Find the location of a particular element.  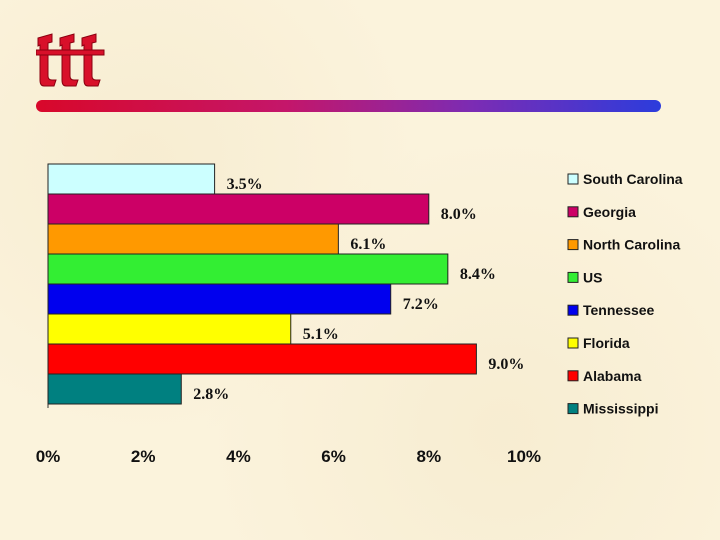

x-tick-label: 2% is located at coordinates (143, 456).